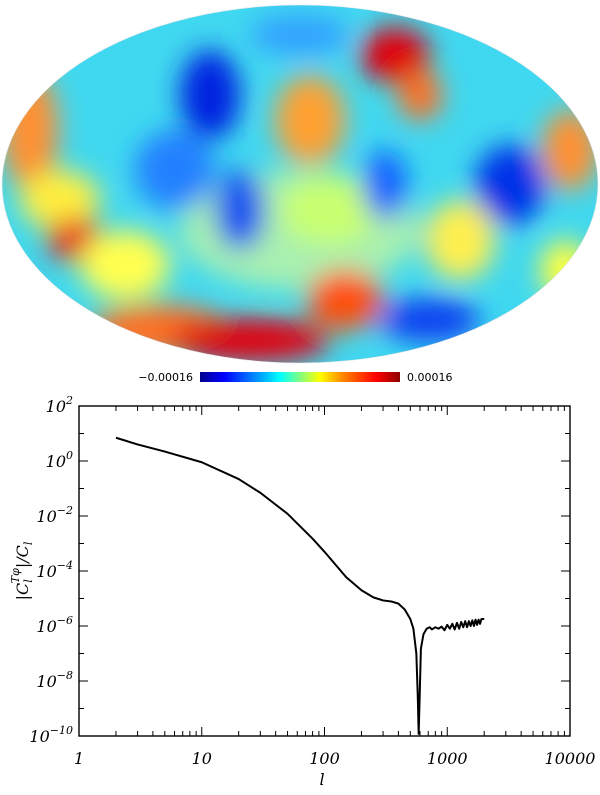 This screenshot has height=795, width=600. Describe the element at coordinates (54, 515) in the screenshot. I see `y-tick-label: 10⁻²` at that location.